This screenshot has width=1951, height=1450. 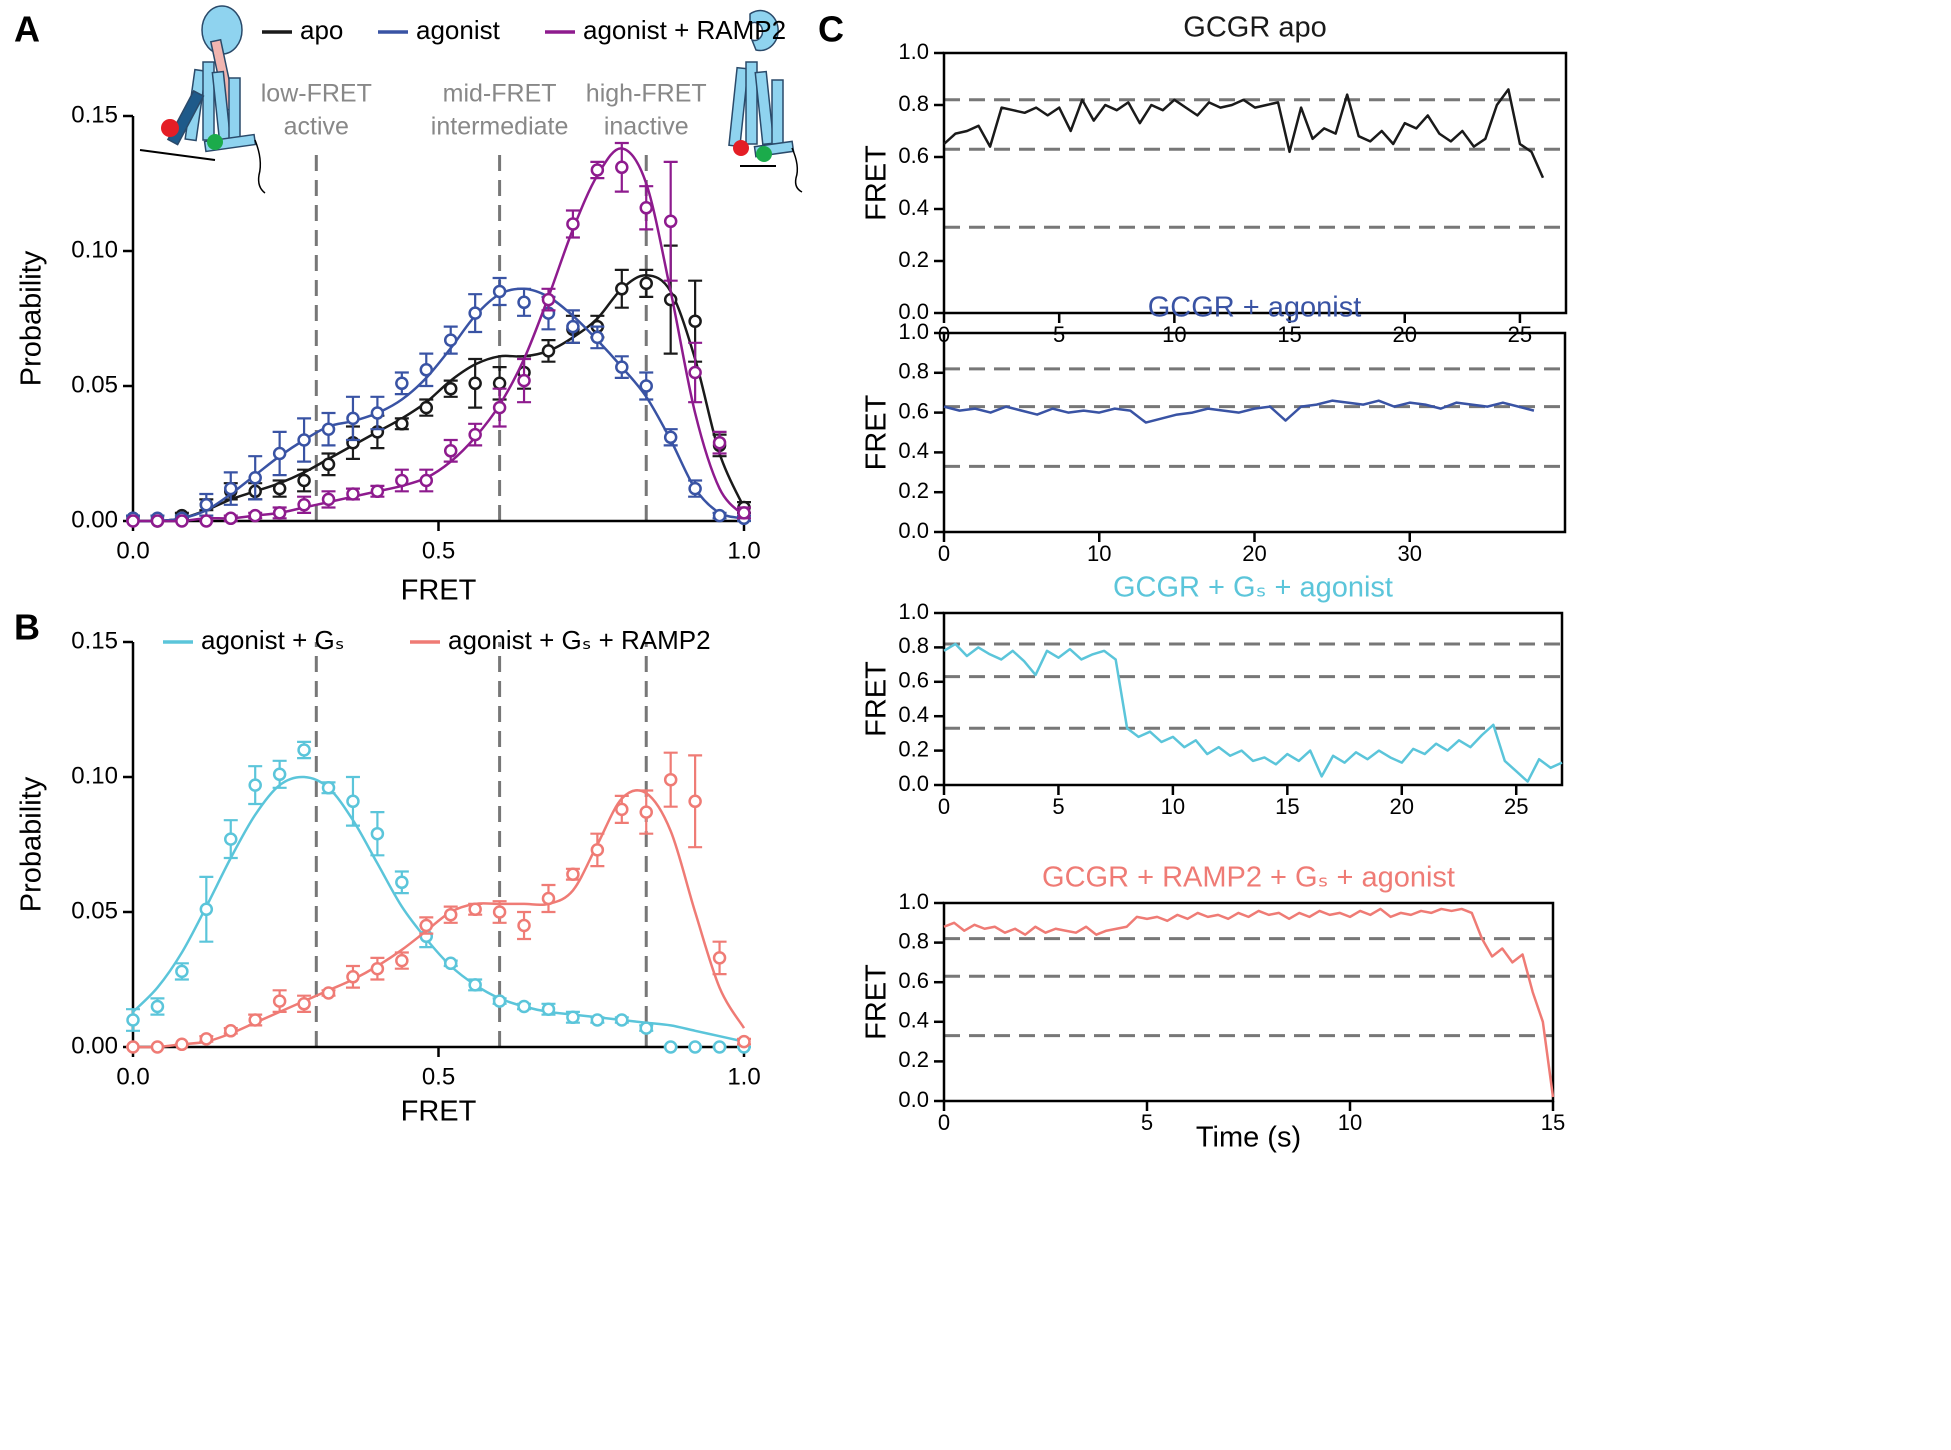 What do you see at coordinates (132, 550) in the screenshot?
I see `x-tick-label: 0.0` at bounding box center [132, 550].